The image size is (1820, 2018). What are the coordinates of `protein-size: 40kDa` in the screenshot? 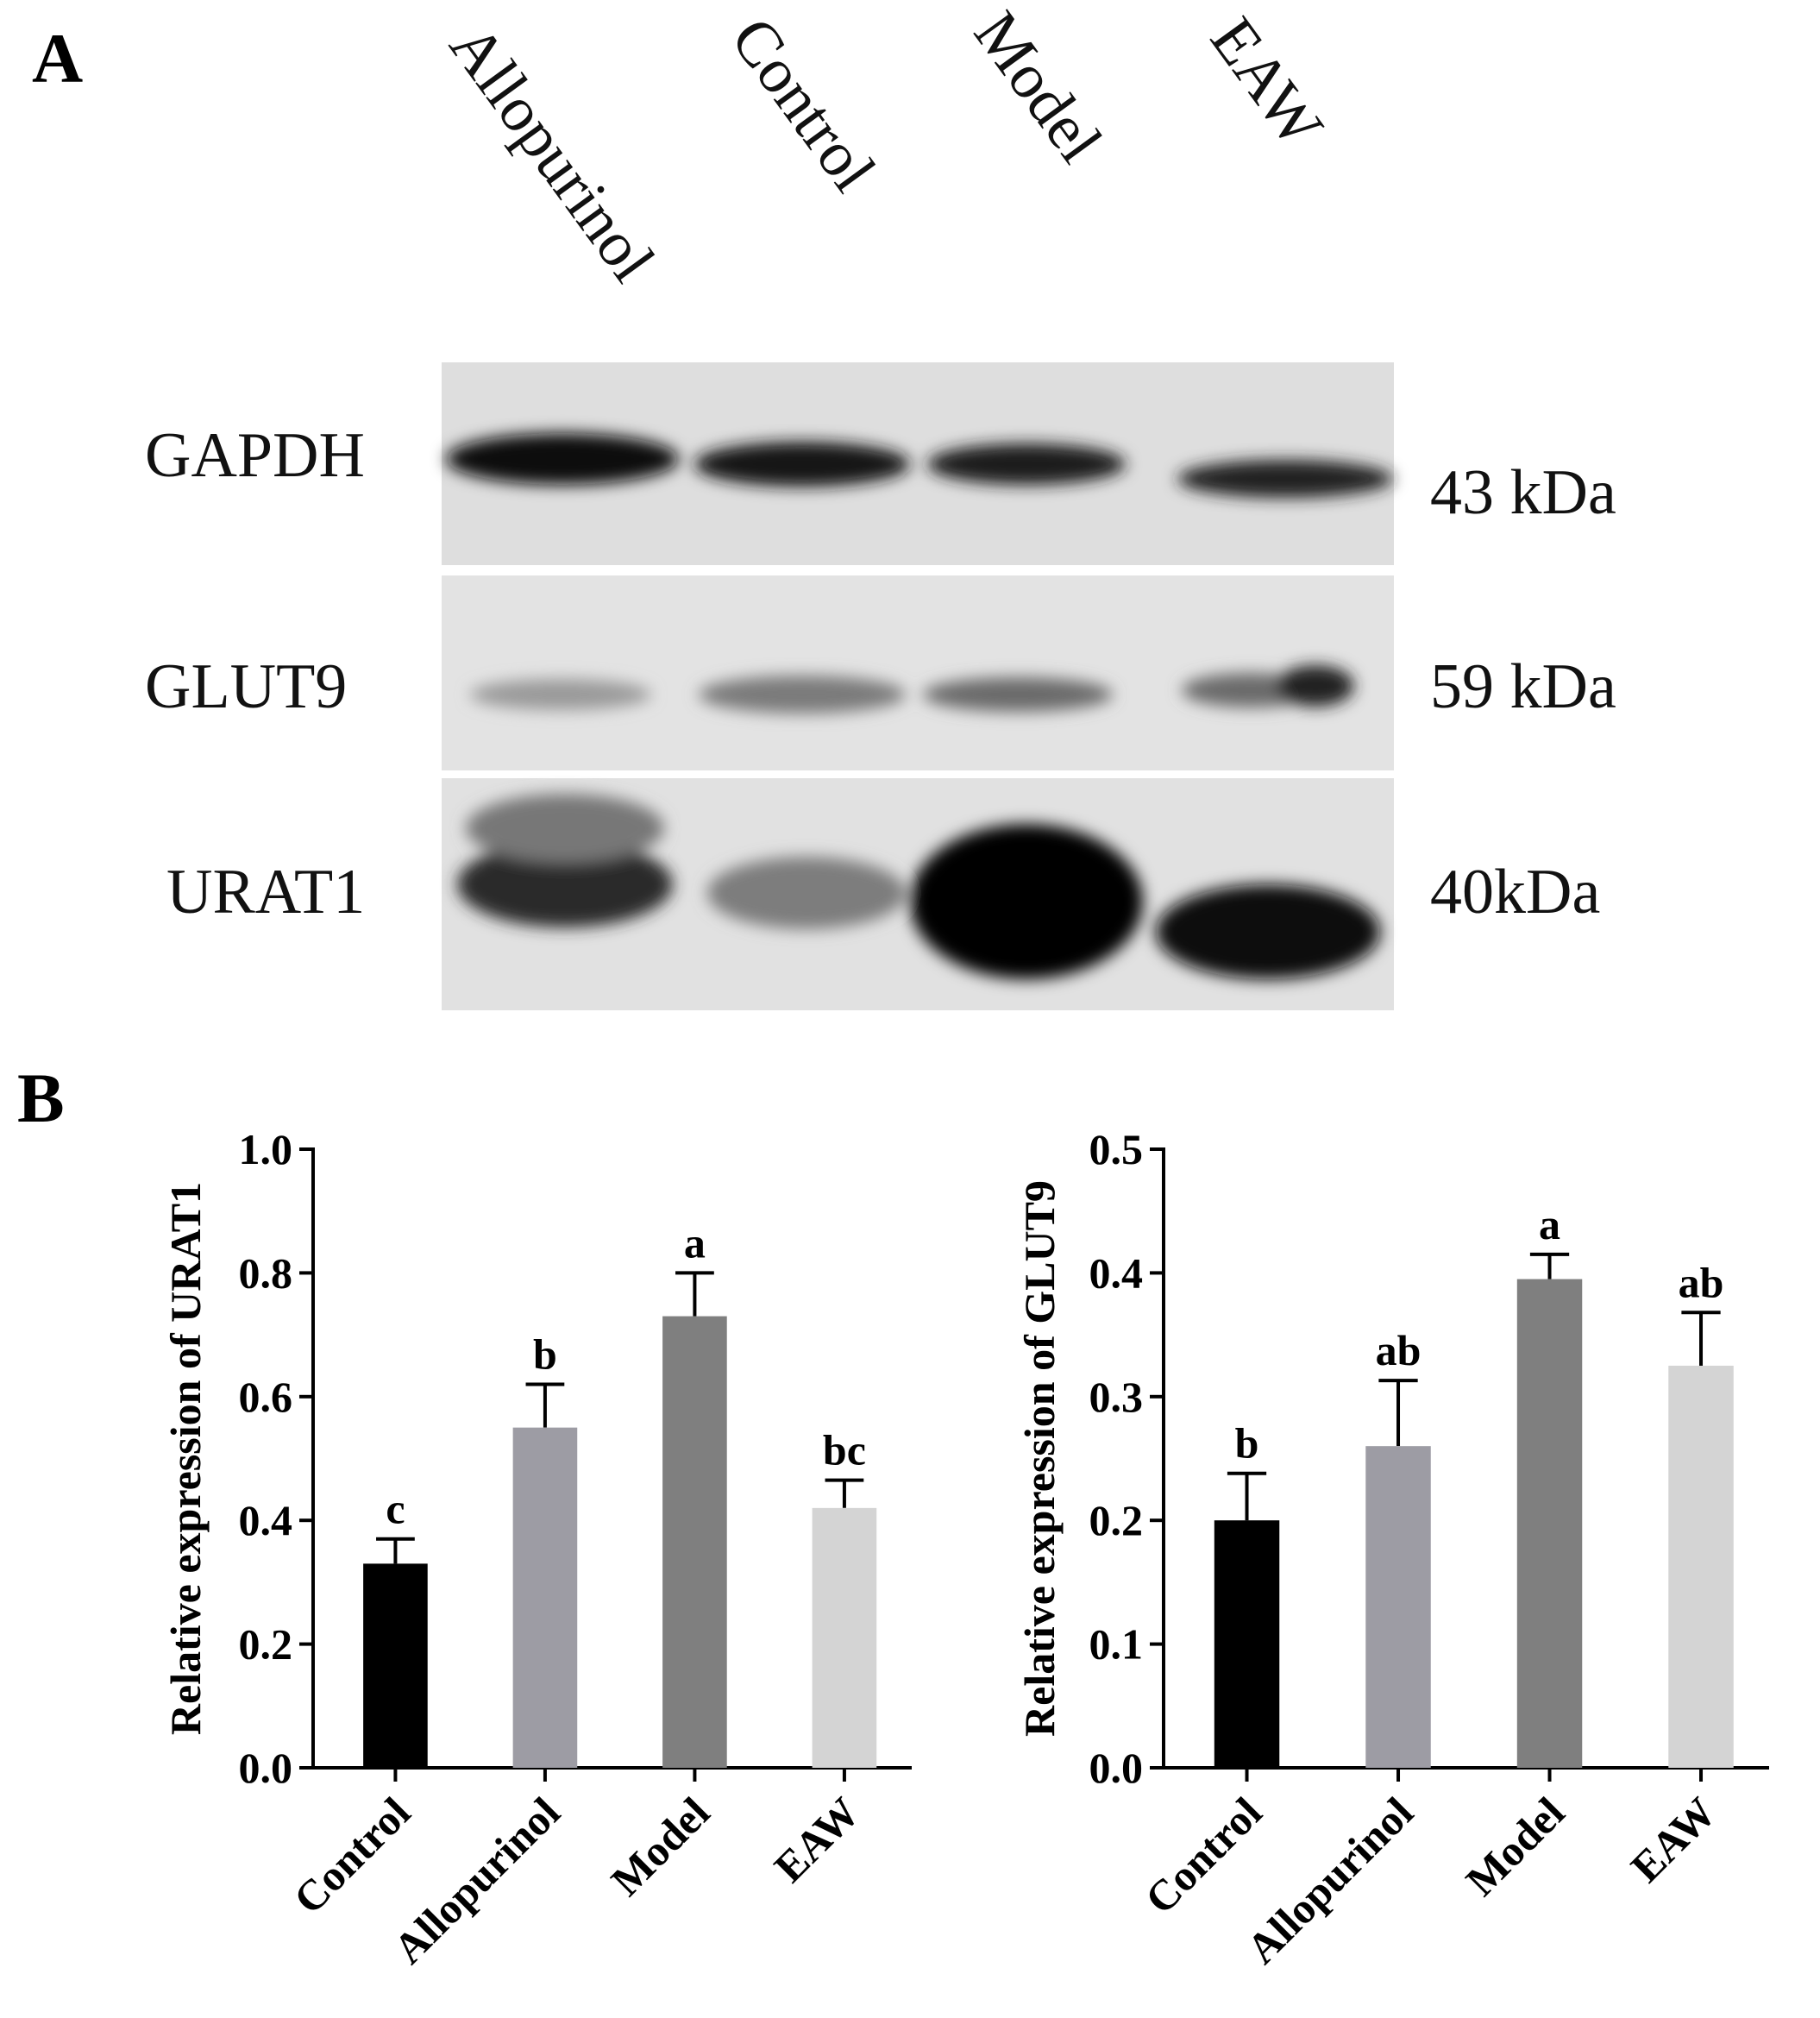 It's located at (1515, 892).